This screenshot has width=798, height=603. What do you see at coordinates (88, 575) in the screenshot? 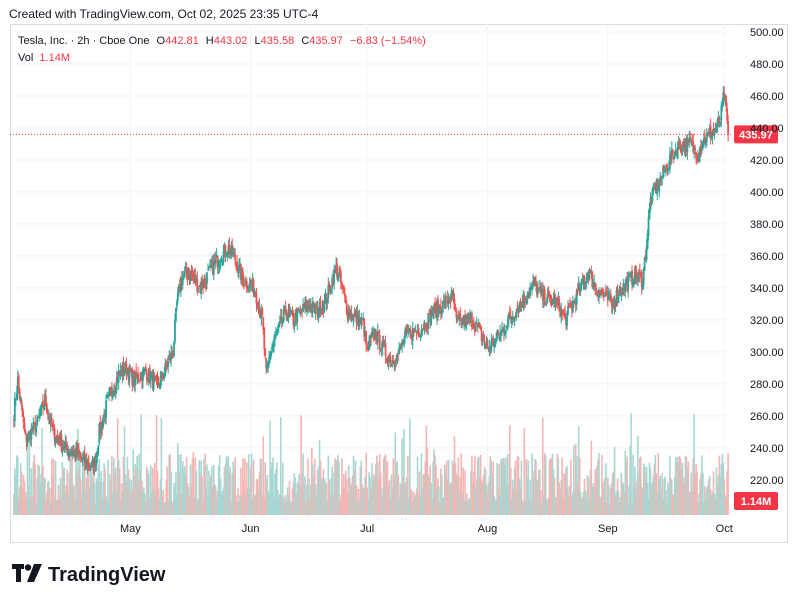
I see `tradingview-logo: TradingView` at bounding box center [88, 575].